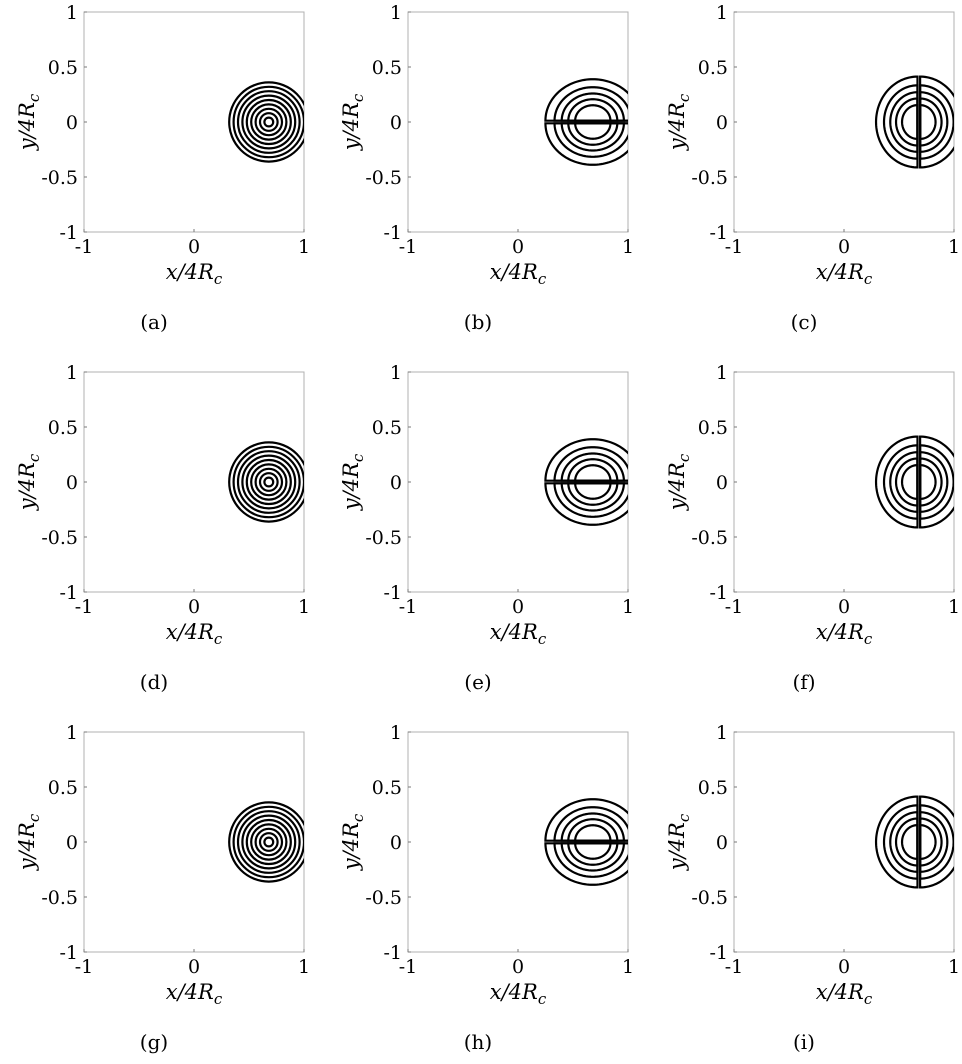 Image resolution: width=962 pixels, height=1064 pixels. What do you see at coordinates (154, 322) in the screenshot?
I see `panel-label: (a)` at bounding box center [154, 322].